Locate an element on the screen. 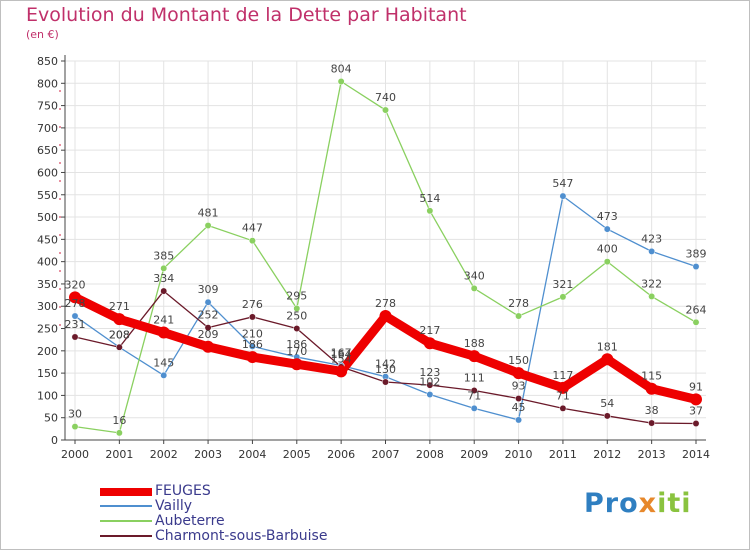 The height and width of the screenshot is (550, 750). data-label-charmont-sous-barbuise: 334 is located at coordinates (163, 278).